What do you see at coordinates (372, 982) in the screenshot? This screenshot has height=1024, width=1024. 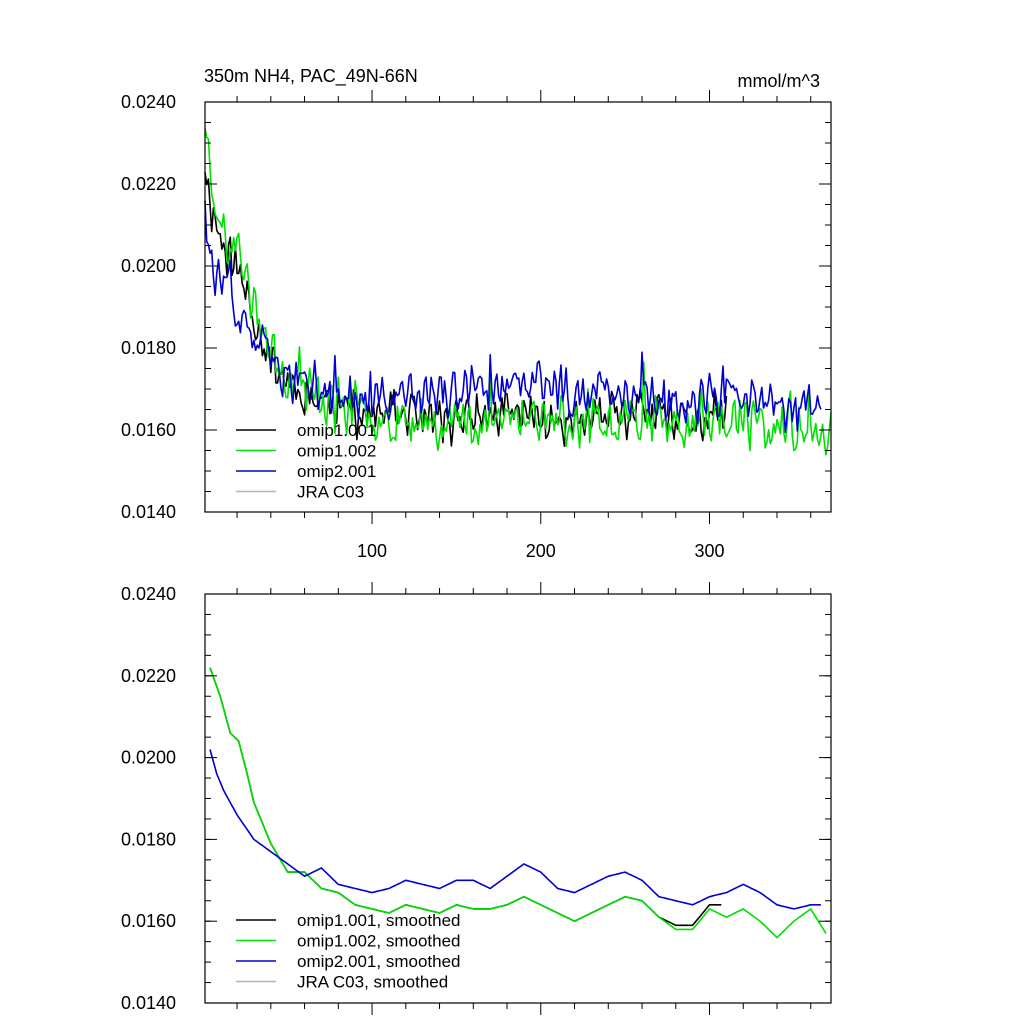 I see `legend-label: JRA C03, smoothed` at bounding box center [372, 982].